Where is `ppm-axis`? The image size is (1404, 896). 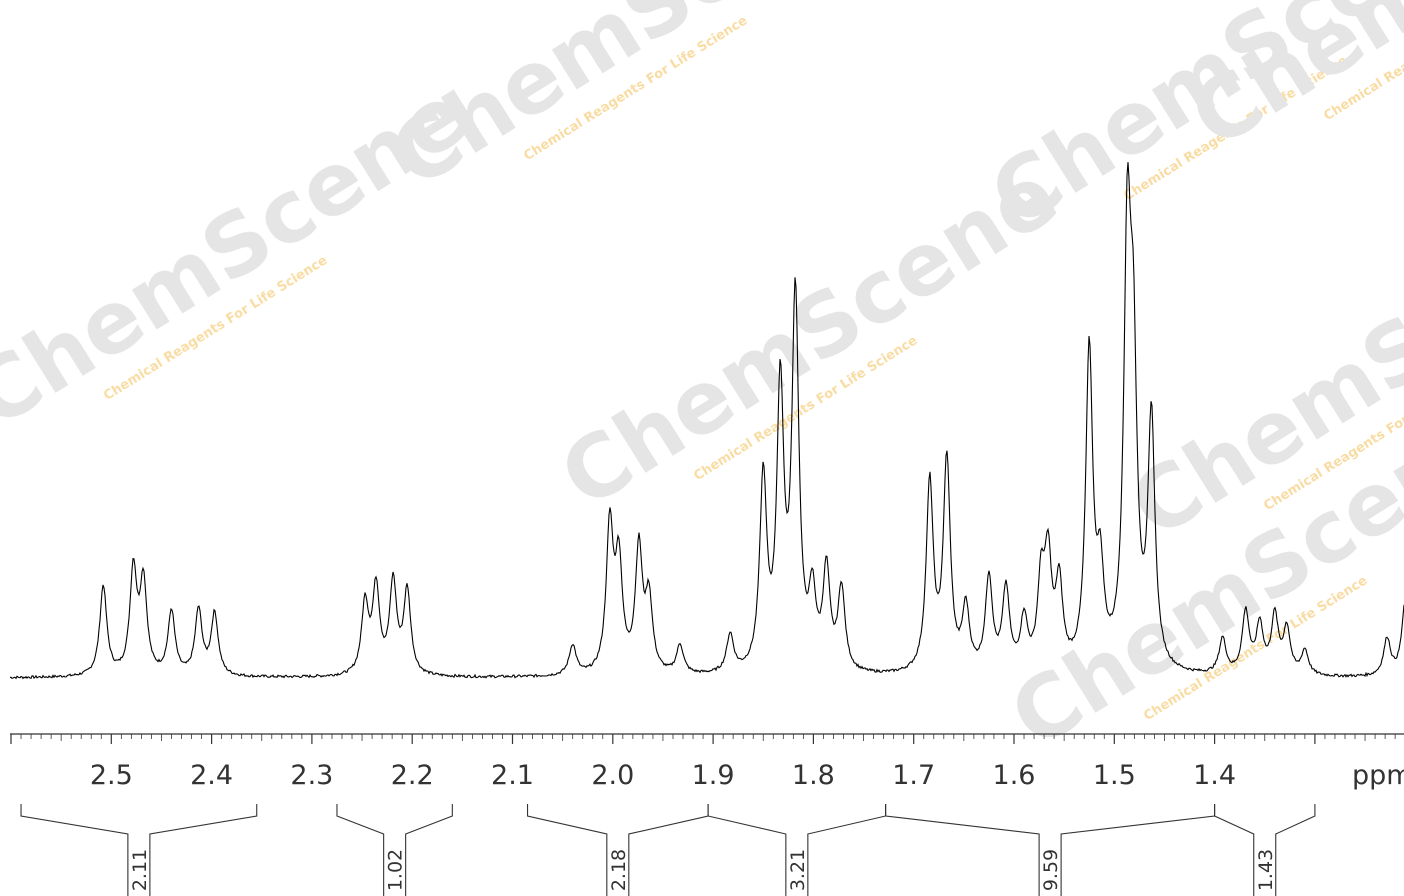 ppm-axis is located at coordinates (707, 738).